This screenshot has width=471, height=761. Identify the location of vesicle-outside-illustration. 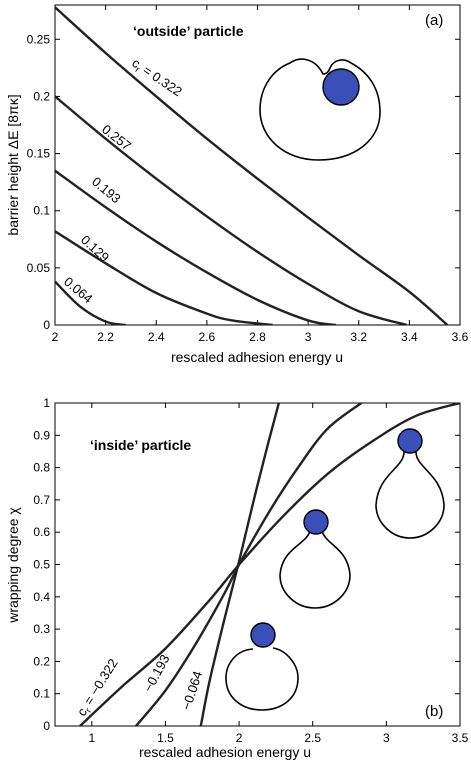
(320, 109).